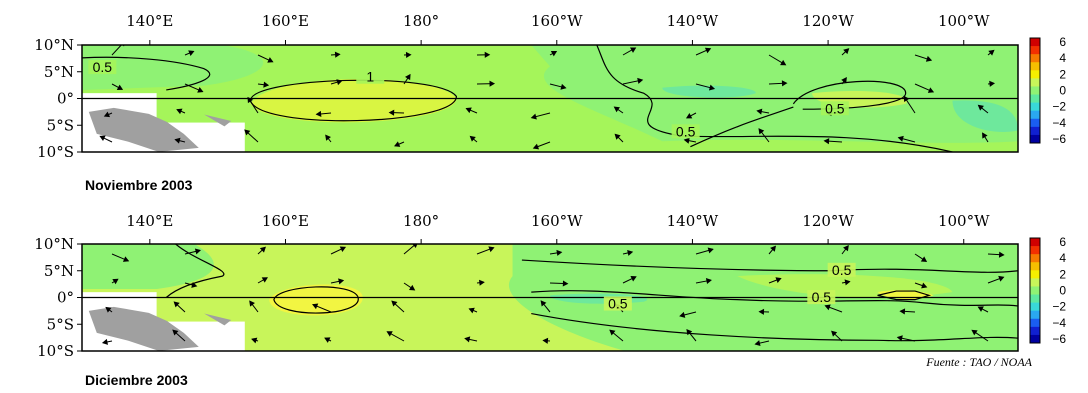  Describe the element at coordinates (1059, 307) in the screenshot. I see `colorbar-tick-label: −2` at that location.